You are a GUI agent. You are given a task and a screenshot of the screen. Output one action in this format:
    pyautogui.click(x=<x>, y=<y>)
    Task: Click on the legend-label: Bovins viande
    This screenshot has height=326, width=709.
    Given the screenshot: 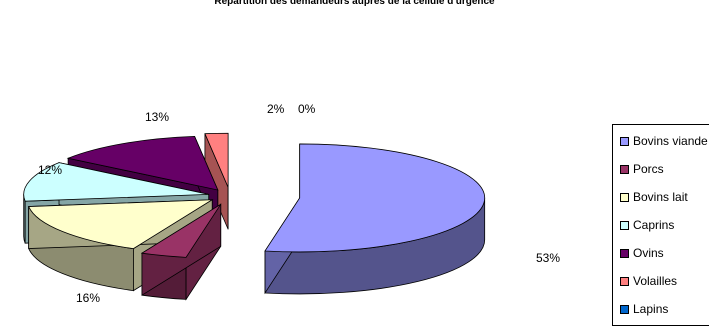 What is the action you would take?
    pyautogui.click(x=670, y=141)
    